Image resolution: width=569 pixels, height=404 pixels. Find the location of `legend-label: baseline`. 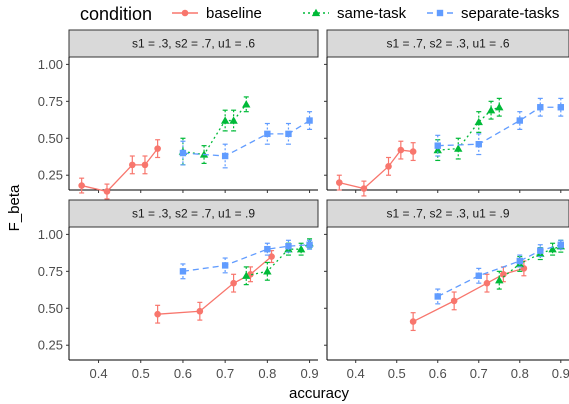

legend-label: baseline is located at coordinates (234, 13).